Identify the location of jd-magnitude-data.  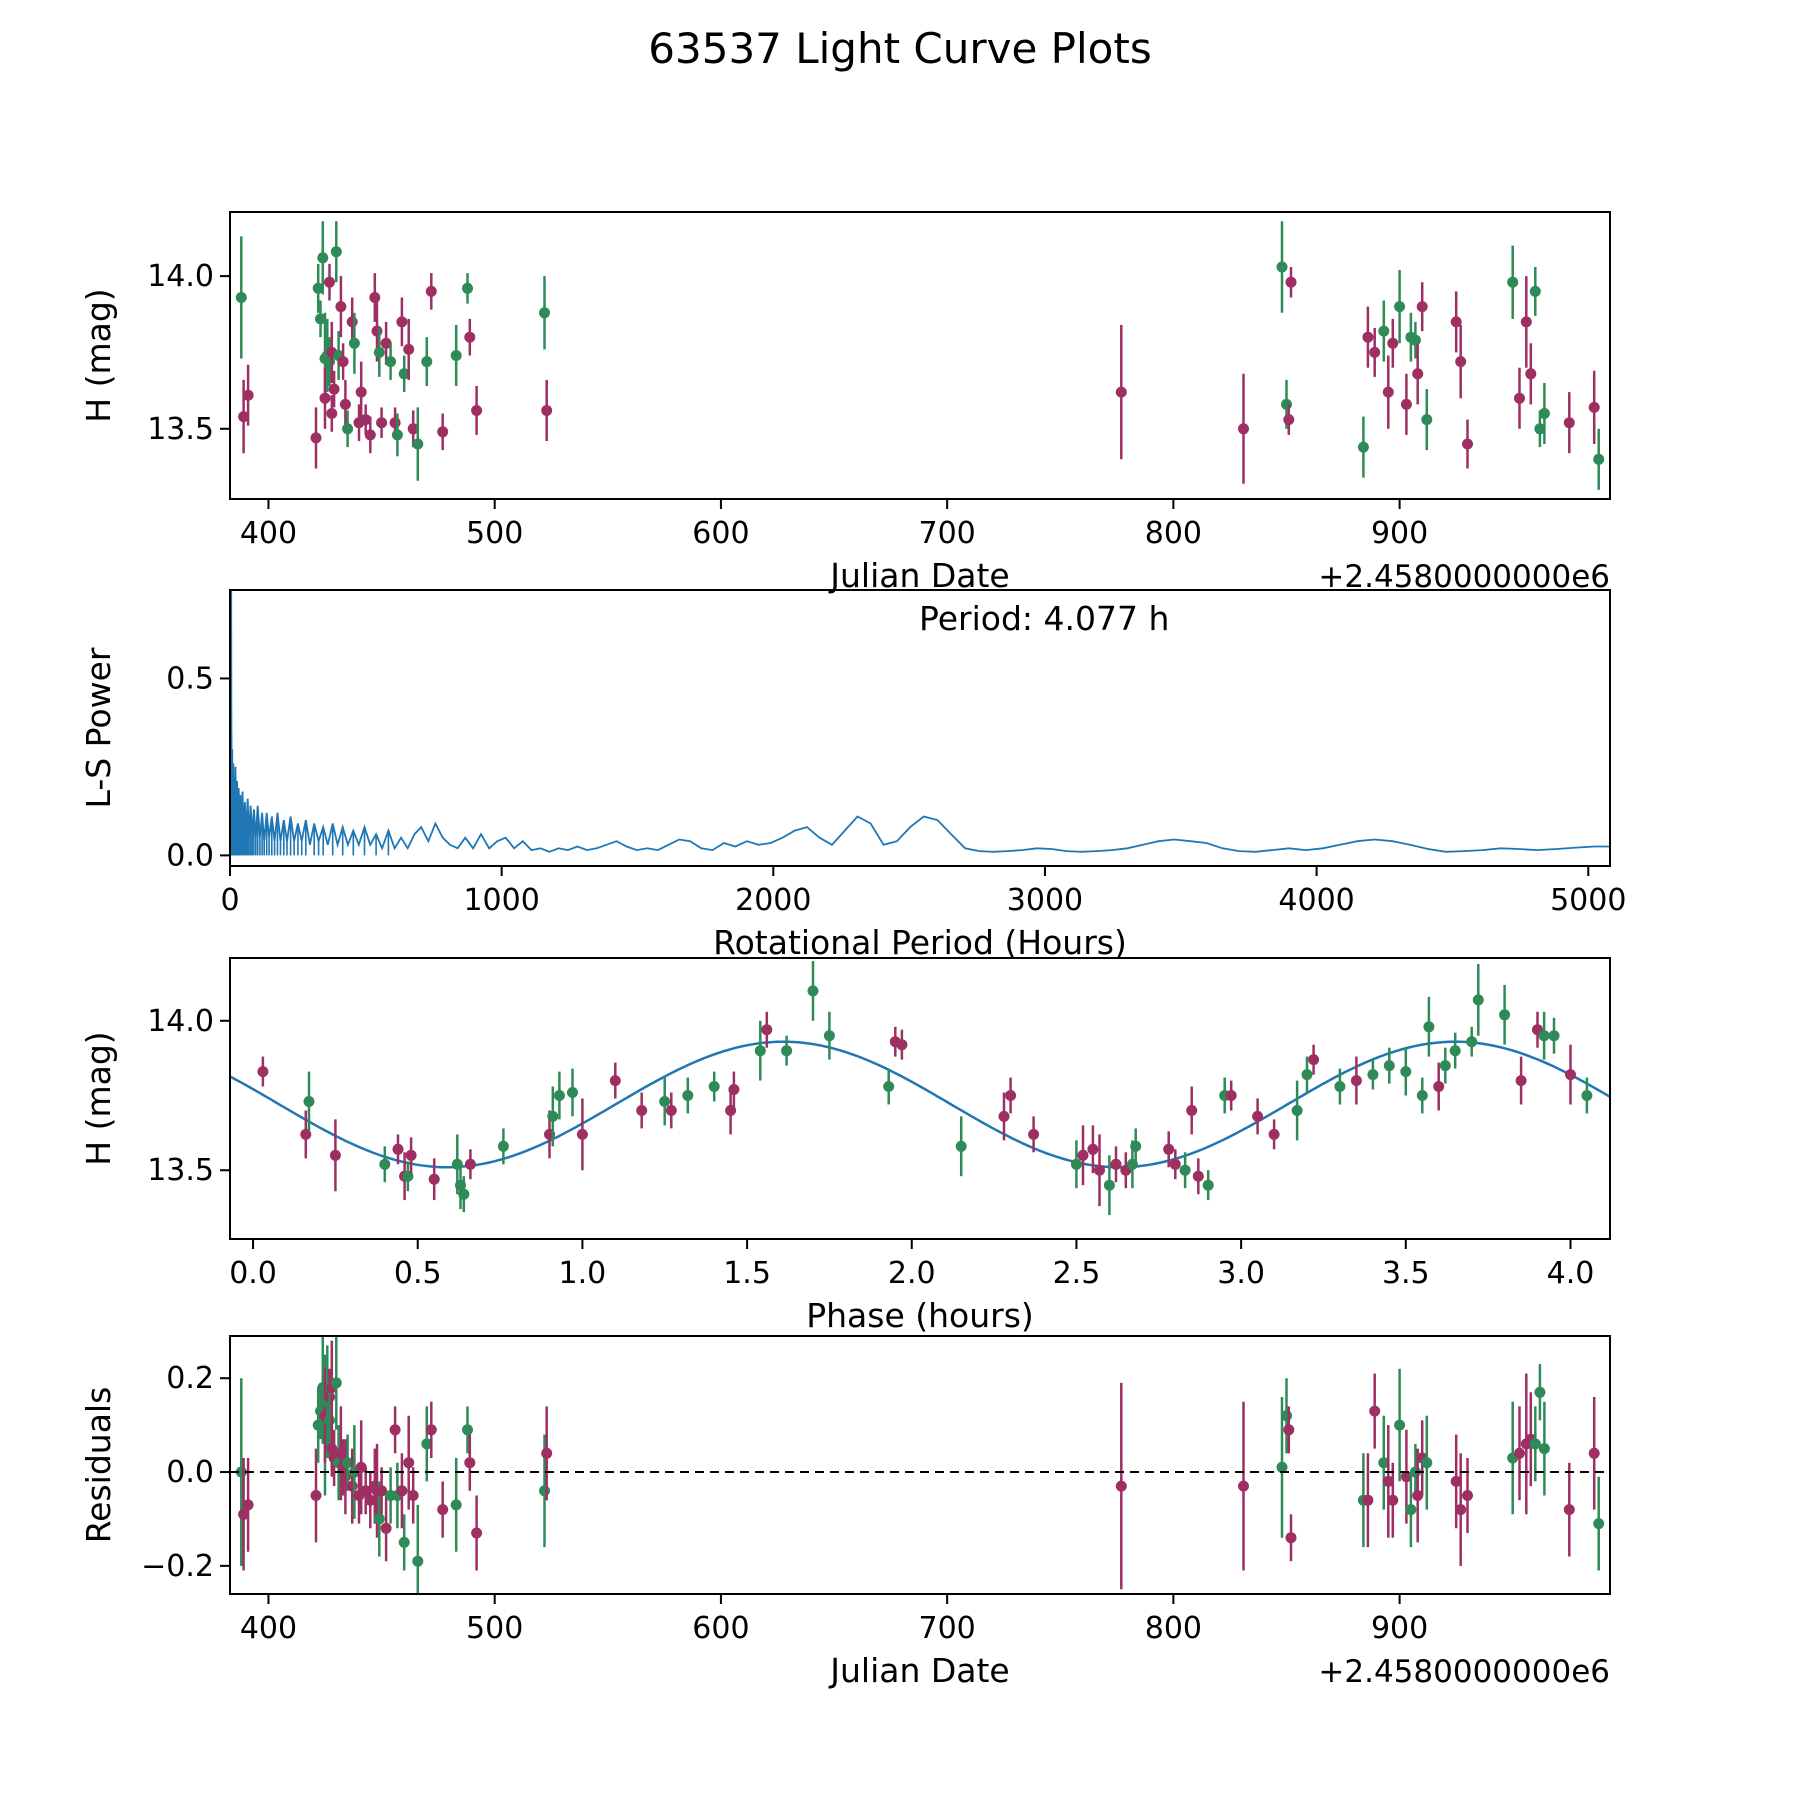
(920, 355).